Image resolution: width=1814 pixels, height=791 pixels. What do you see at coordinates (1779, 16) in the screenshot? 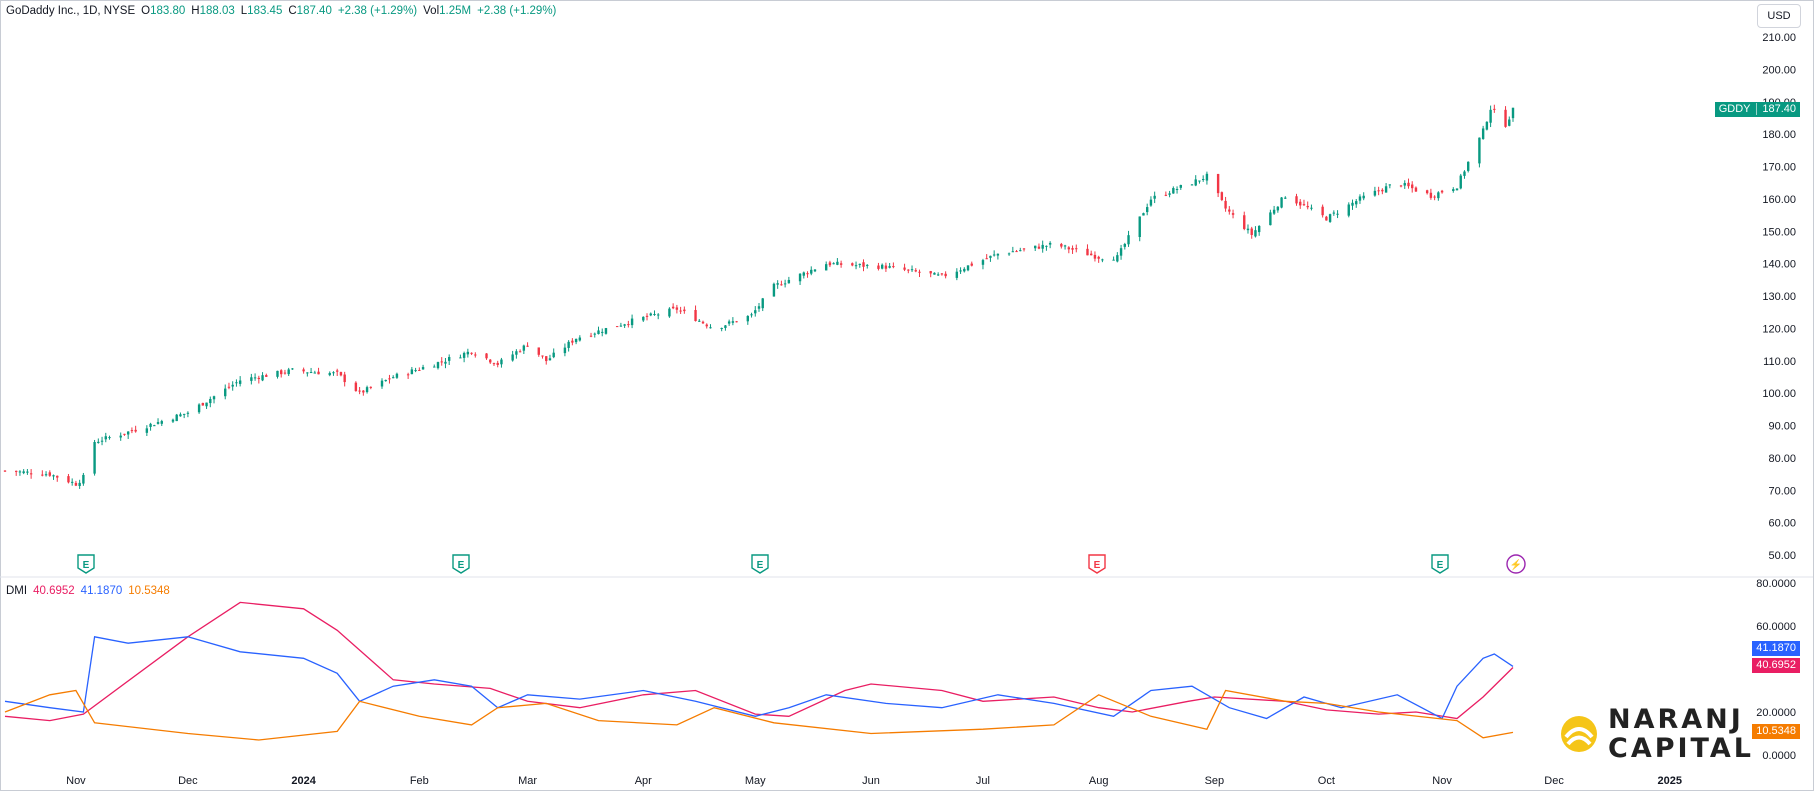
I see `currency-button: USD` at bounding box center [1779, 16].